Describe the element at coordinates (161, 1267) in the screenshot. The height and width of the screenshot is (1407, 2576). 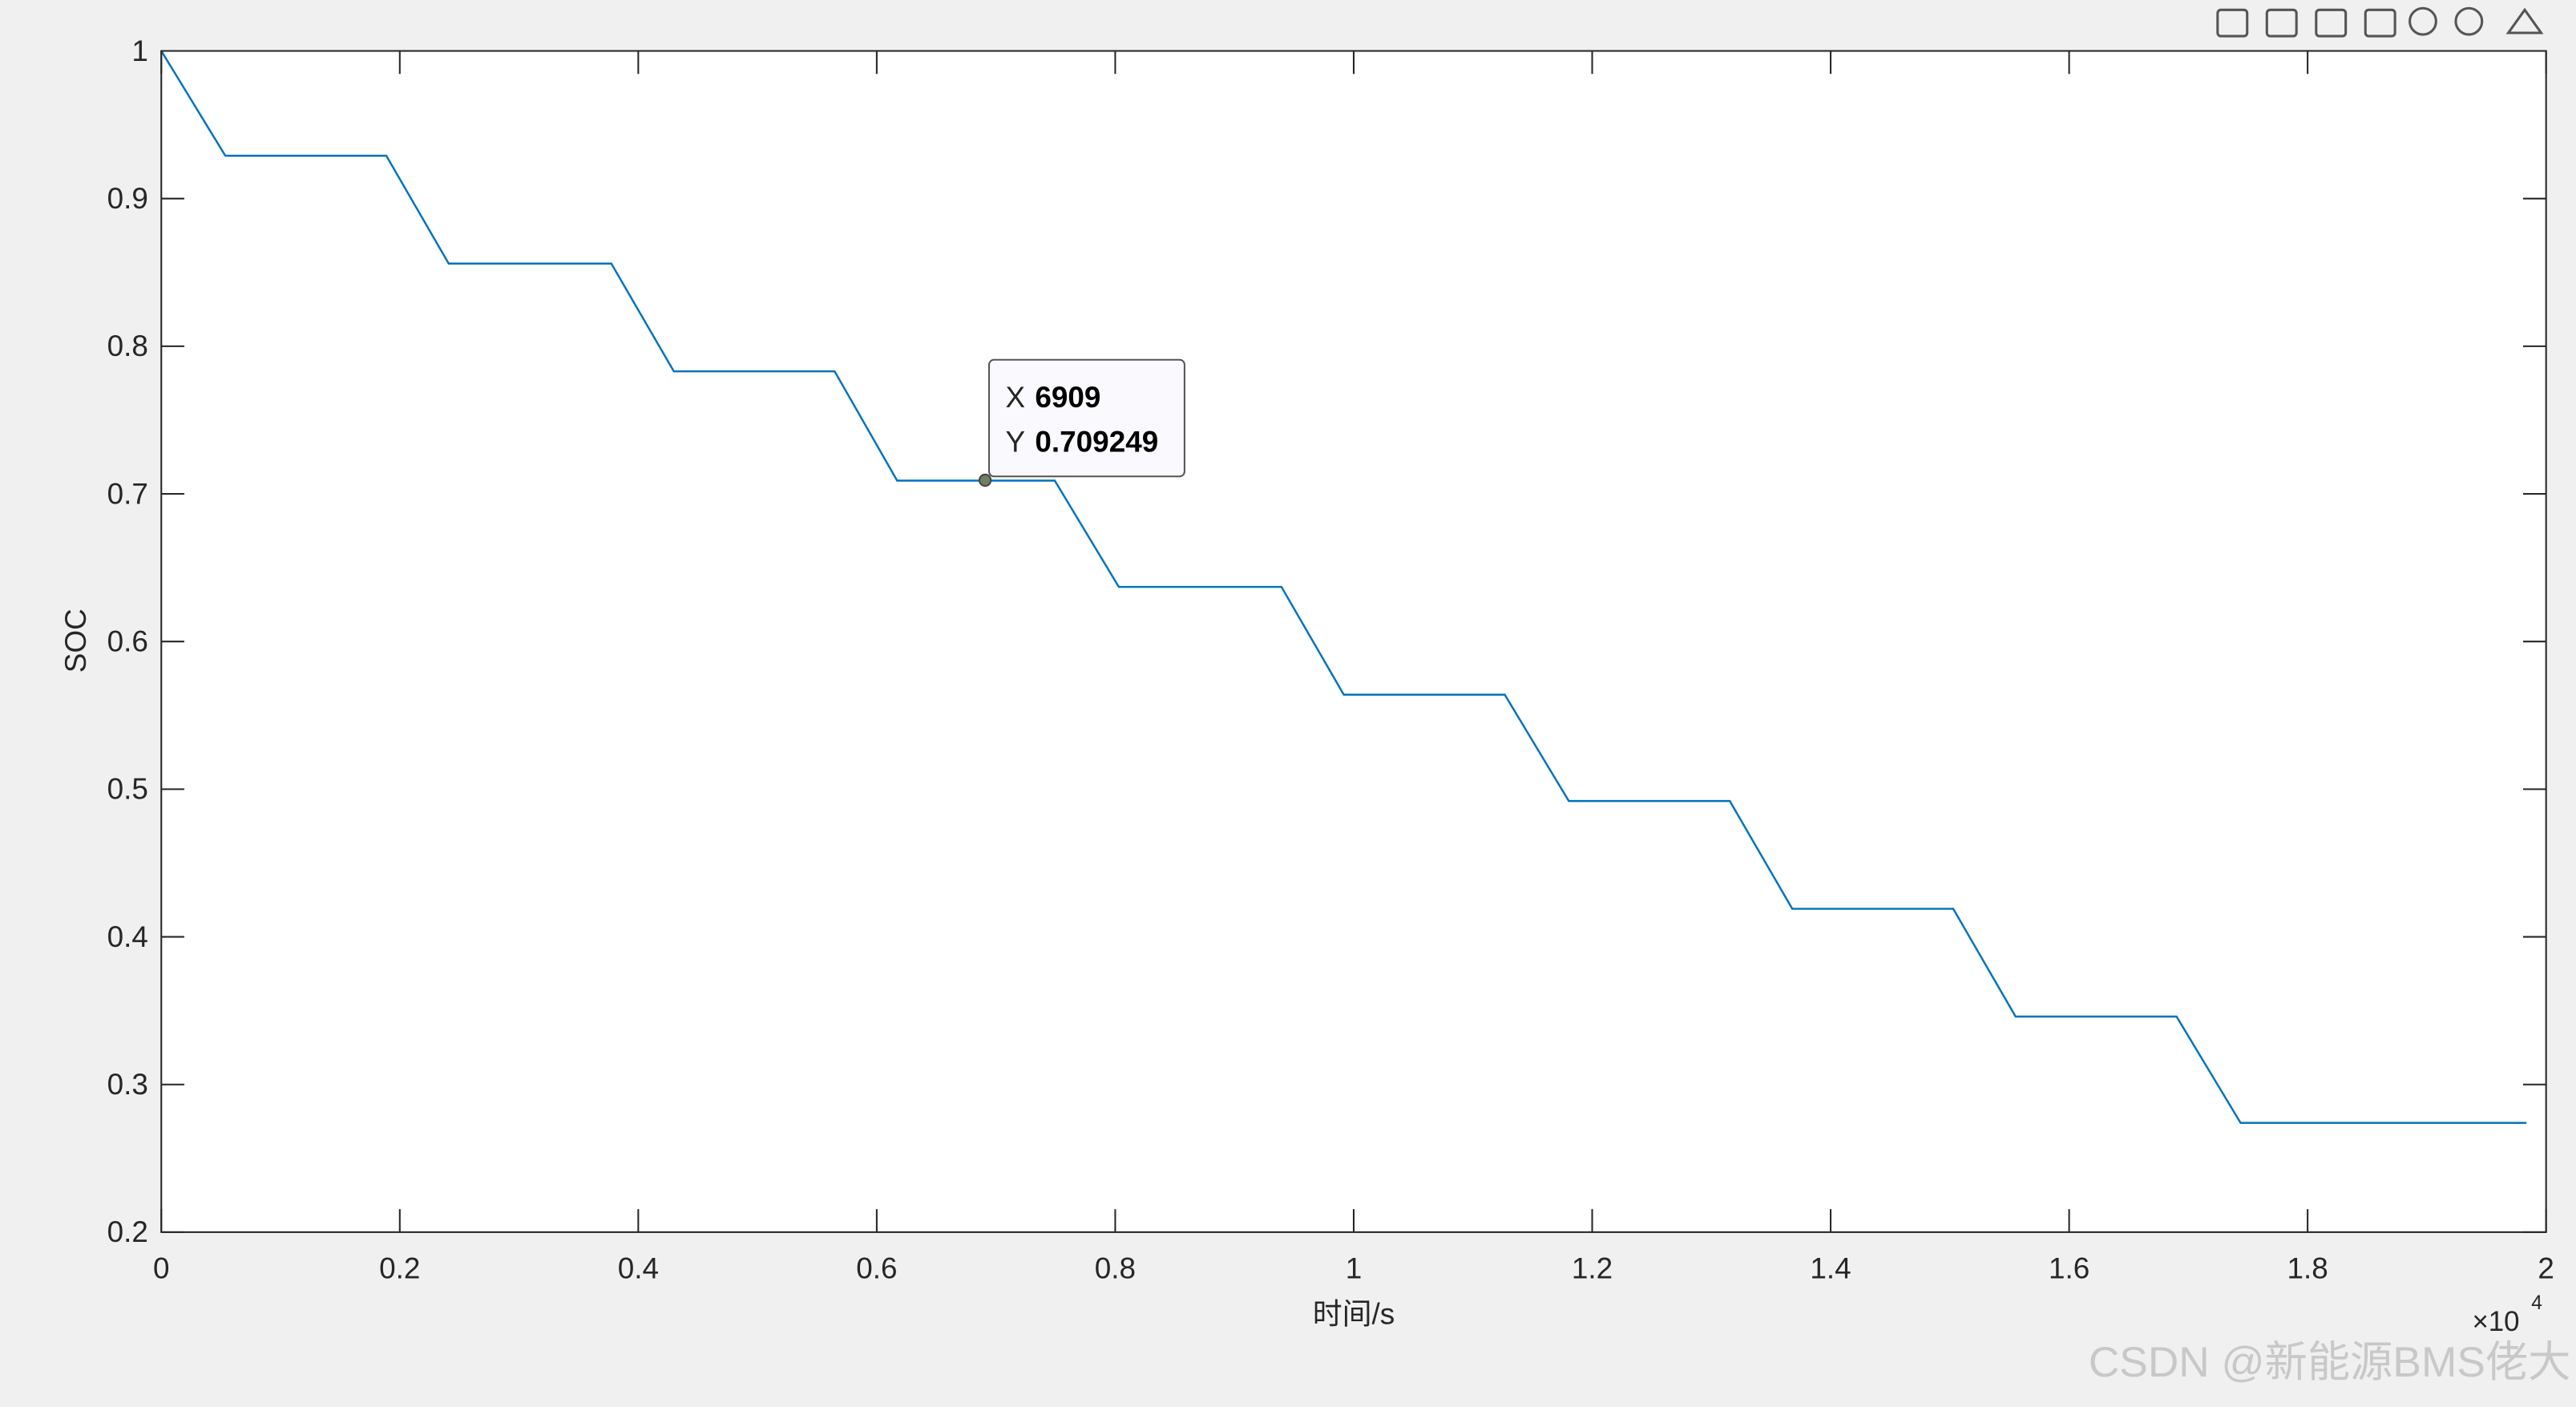
I see `x-tick-label: 0` at that location.